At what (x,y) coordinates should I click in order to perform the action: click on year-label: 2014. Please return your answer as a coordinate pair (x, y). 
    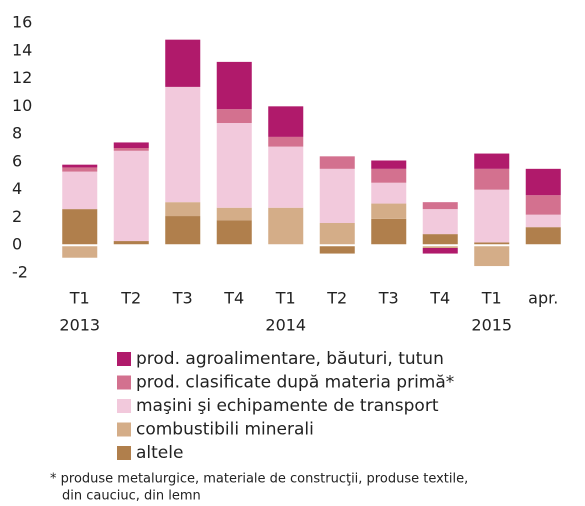
    Looking at the image, I should click on (285, 325).